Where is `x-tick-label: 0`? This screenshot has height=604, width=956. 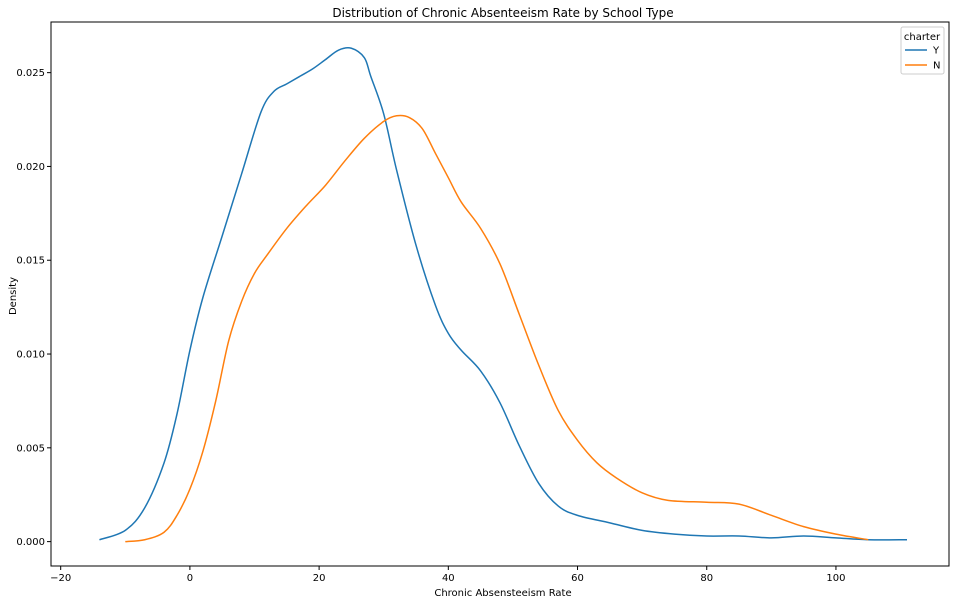
x-tick-label: 0 is located at coordinates (190, 578).